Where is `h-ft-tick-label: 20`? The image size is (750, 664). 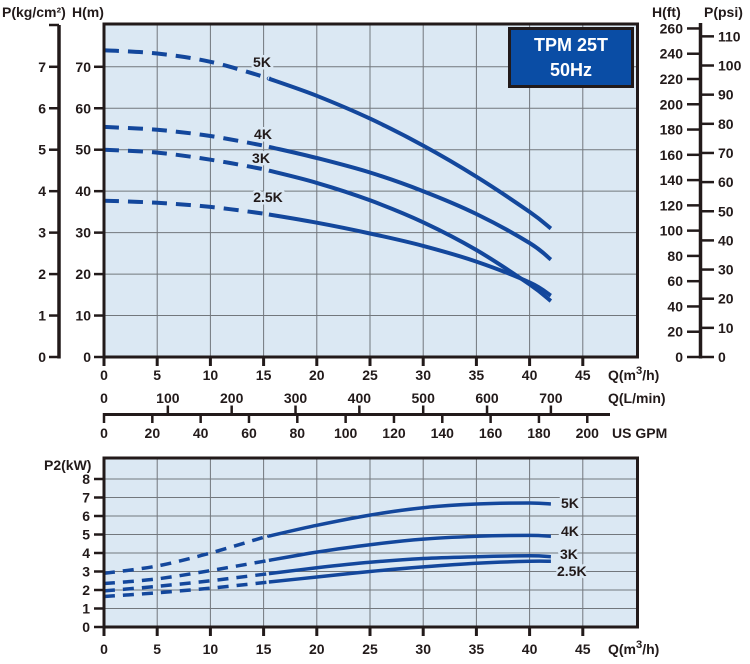 h-ft-tick-label: 20 is located at coordinates (675, 332).